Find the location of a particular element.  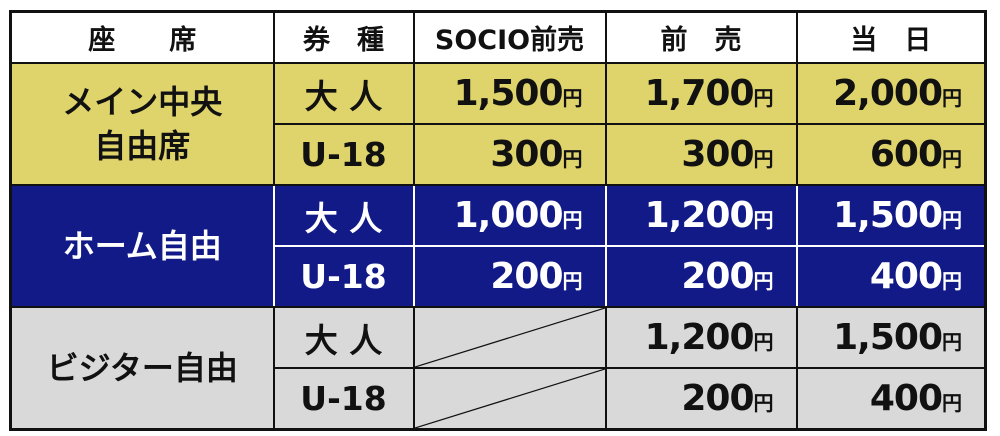

price-value: 1,000 is located at coordinates (508, 215).